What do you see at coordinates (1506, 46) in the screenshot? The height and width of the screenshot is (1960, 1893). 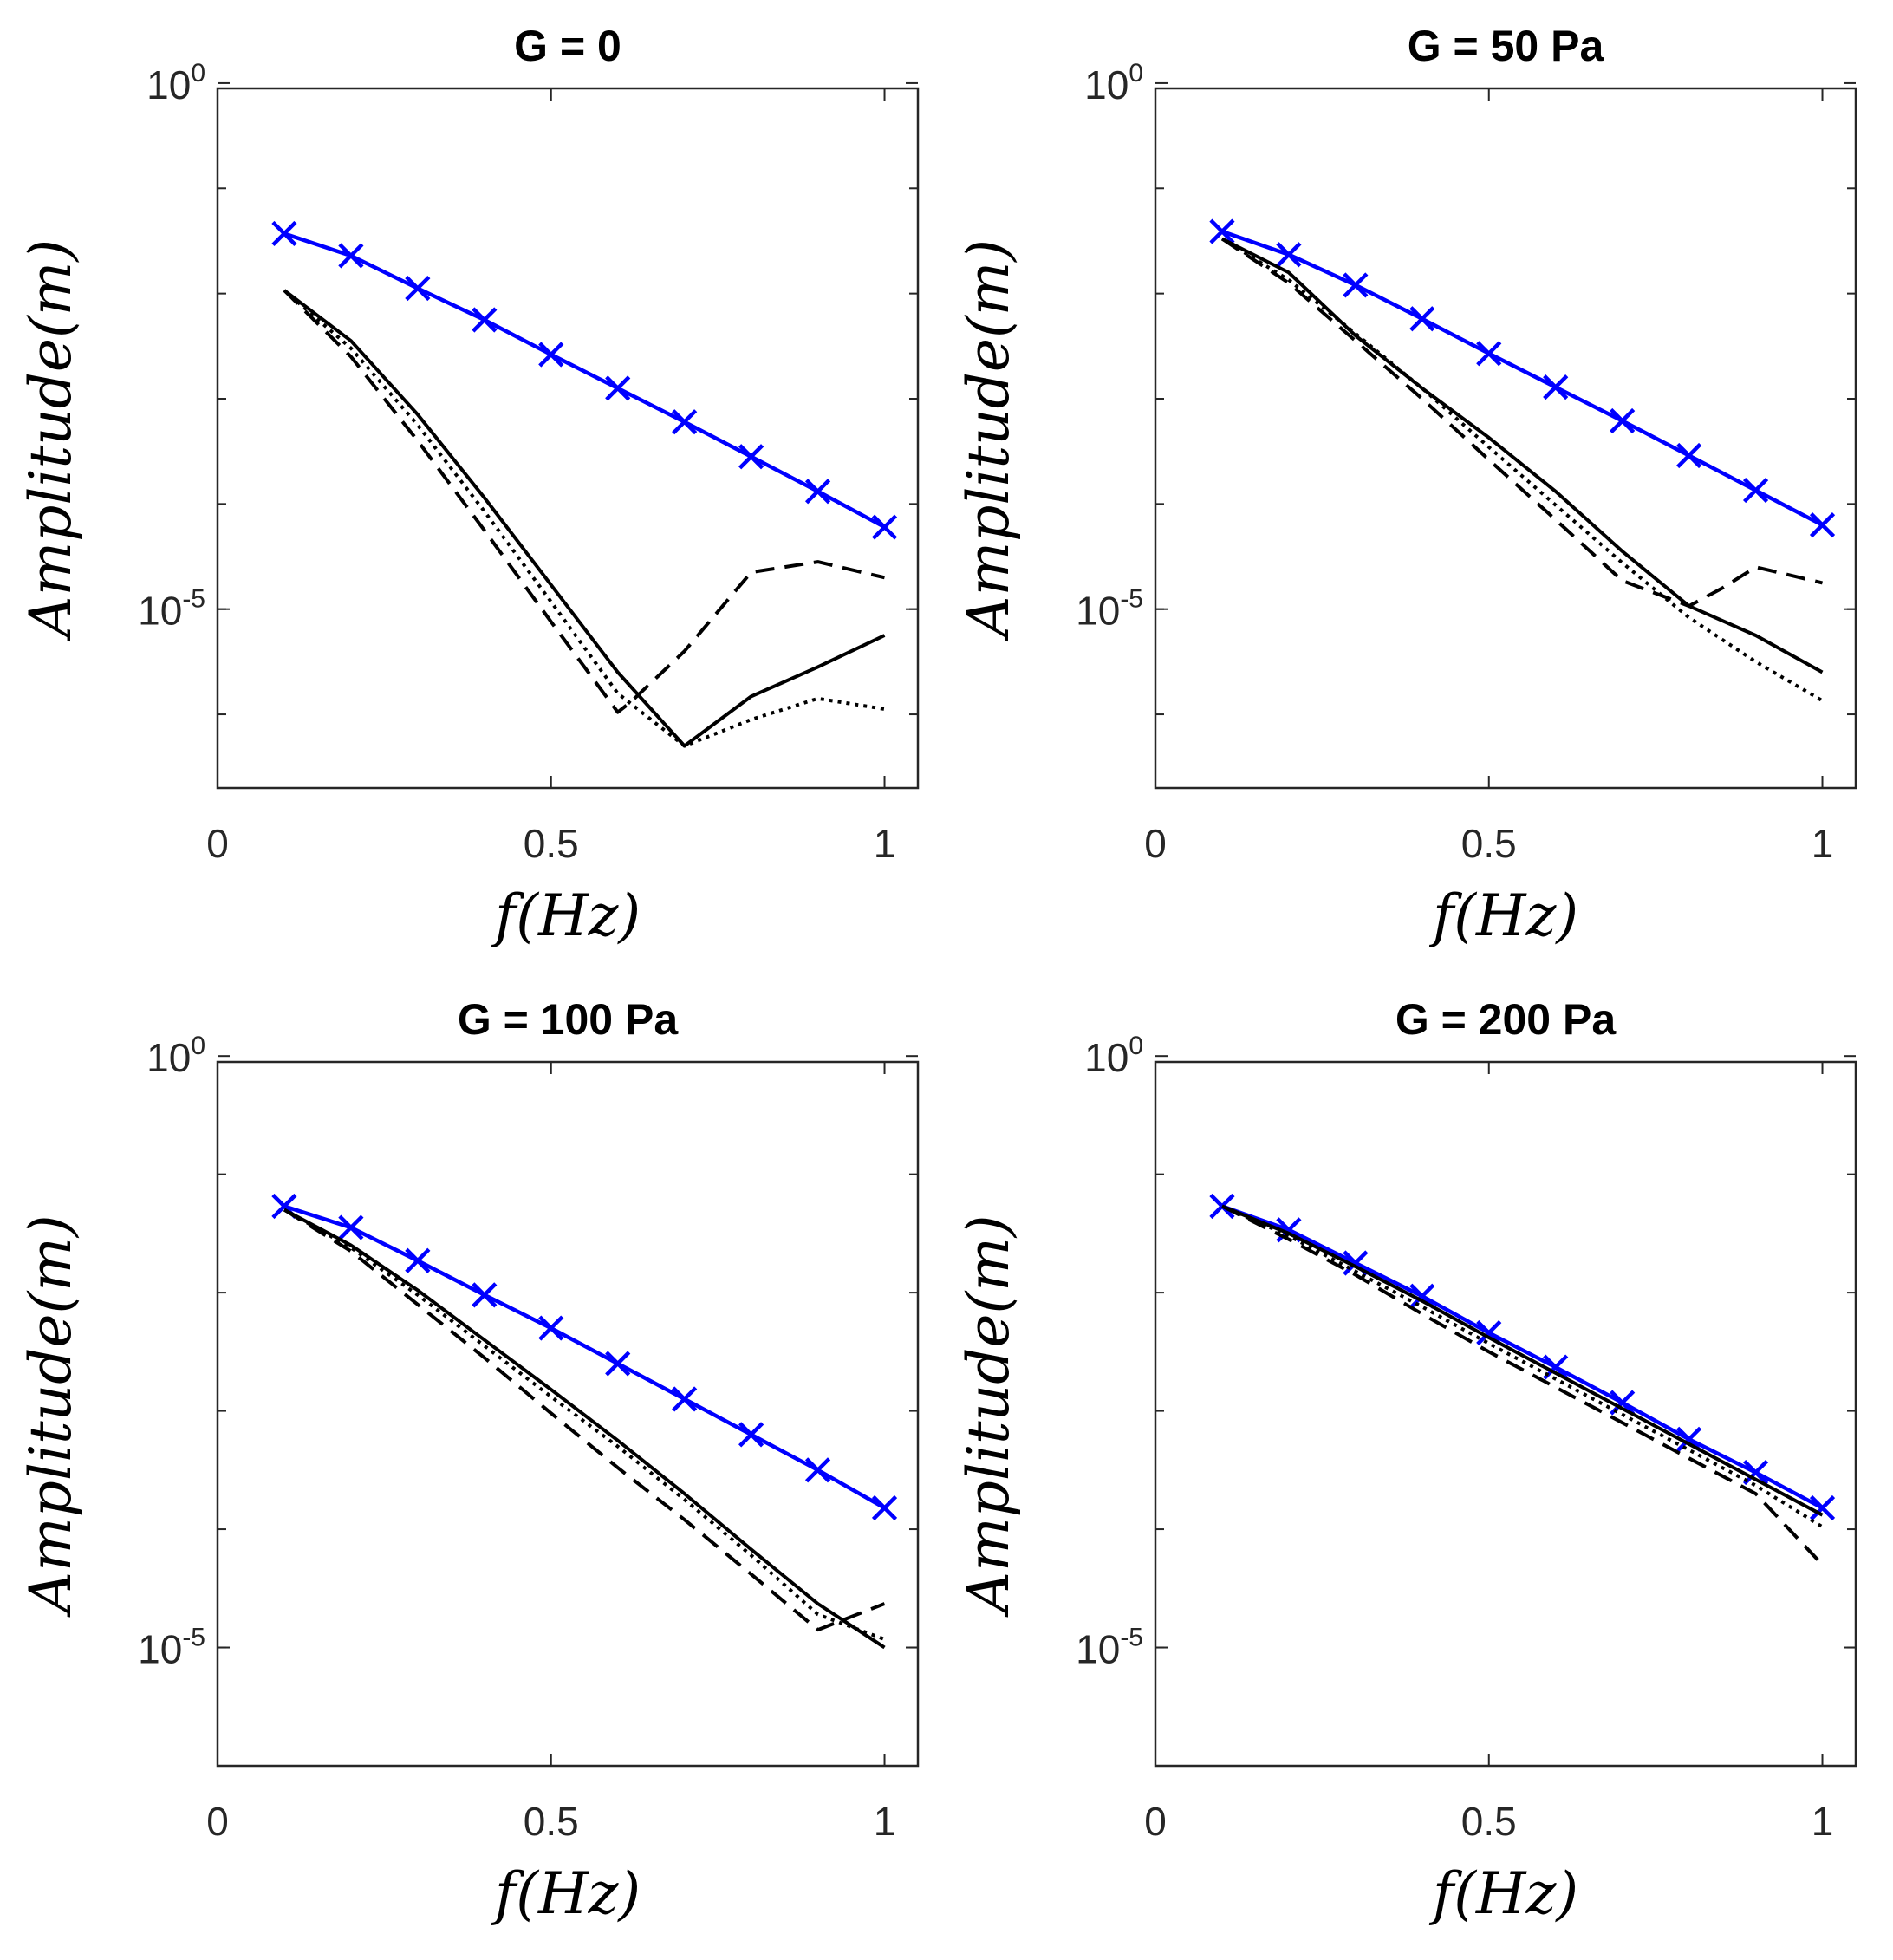 I see `panel-title: G = 50 Pa` at bounding box center [1506, 46].